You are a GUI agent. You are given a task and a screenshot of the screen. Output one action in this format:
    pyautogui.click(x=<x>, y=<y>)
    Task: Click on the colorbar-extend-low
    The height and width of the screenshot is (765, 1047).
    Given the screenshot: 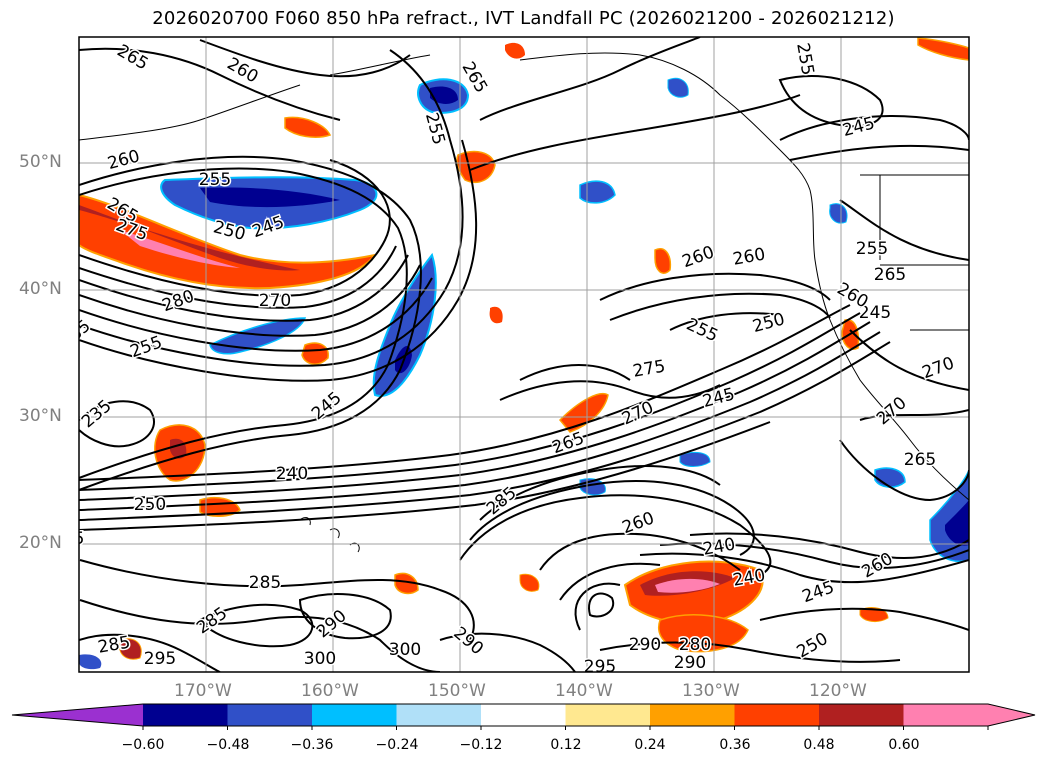 What is the action you would take?
    pyautogui.click(x=77, y=715)
    